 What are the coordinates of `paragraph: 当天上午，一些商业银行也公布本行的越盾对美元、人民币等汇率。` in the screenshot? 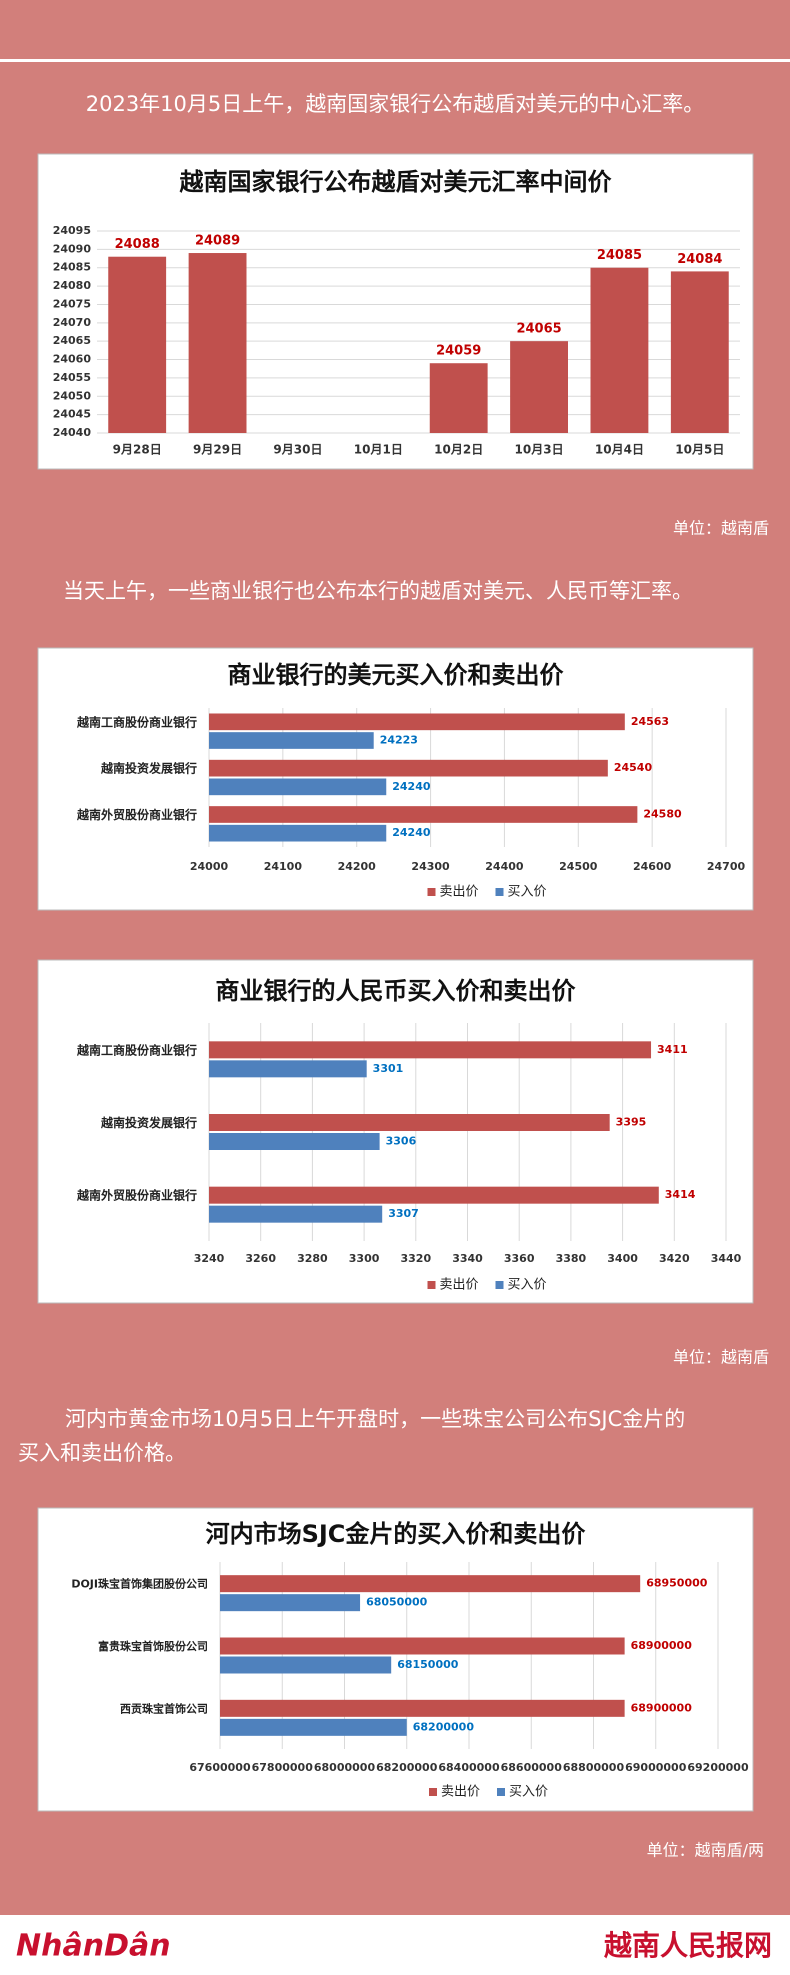 It's located at (378, 591).